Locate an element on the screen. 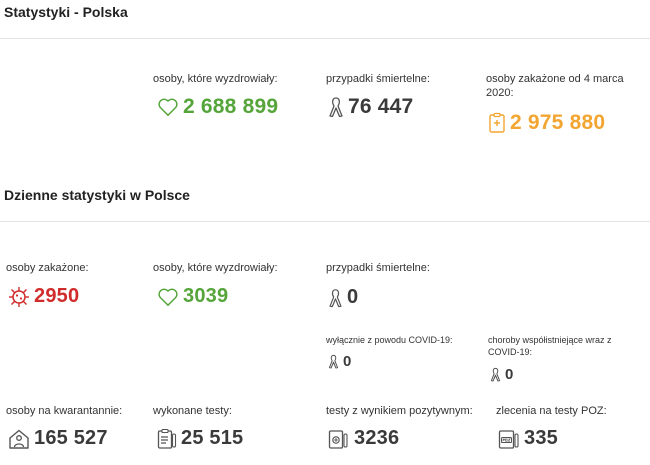 The width and height of the screenshot is (650, 465). deaths-total-value: 76 447 is located at coordinates (381, 106).